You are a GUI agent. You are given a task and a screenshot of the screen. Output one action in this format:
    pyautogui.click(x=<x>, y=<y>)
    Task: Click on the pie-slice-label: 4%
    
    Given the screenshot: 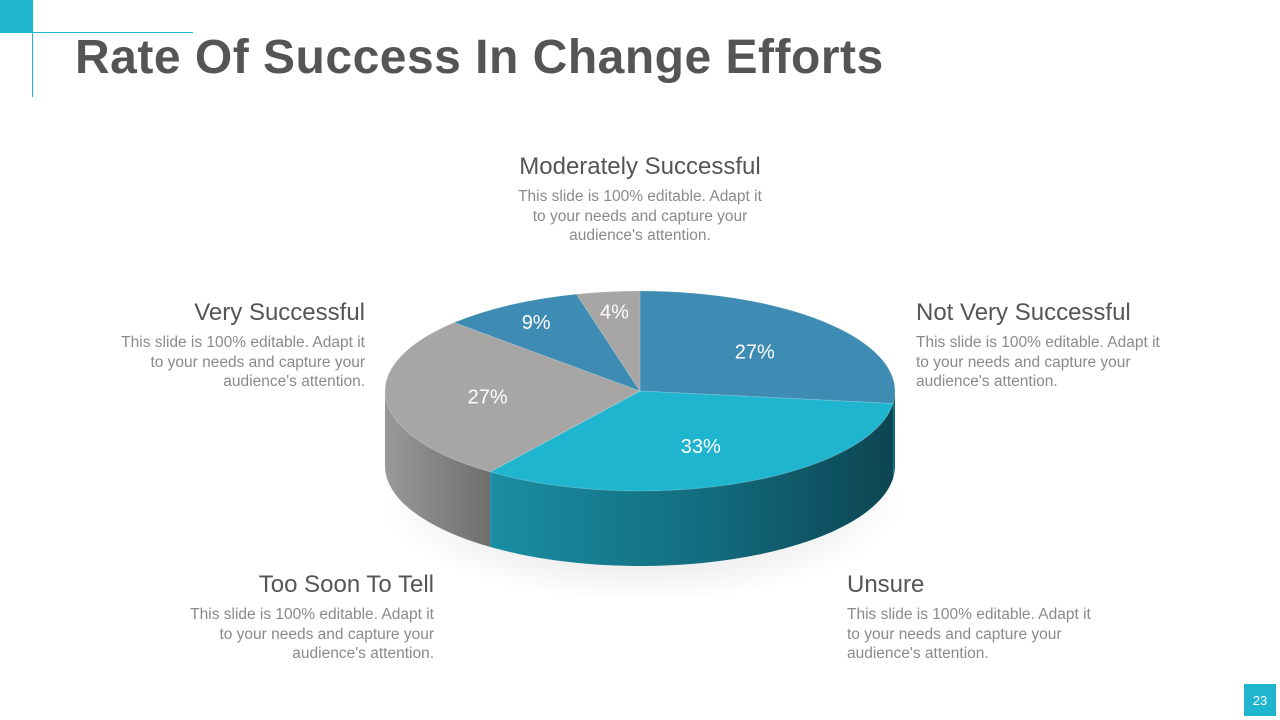 What is the action you would take?
    pyautogui.click(x=614, y=313)
    